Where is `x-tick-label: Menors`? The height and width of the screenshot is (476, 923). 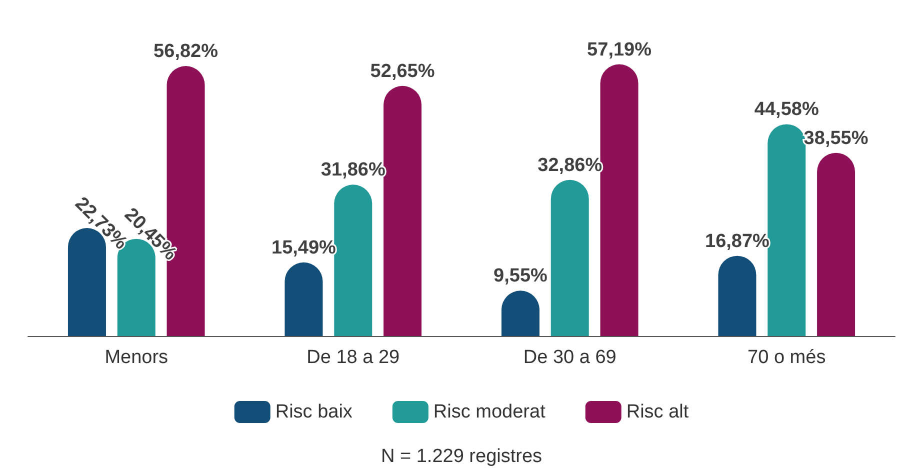 x-tick-label: Menors is located at coordinates (136, 357).